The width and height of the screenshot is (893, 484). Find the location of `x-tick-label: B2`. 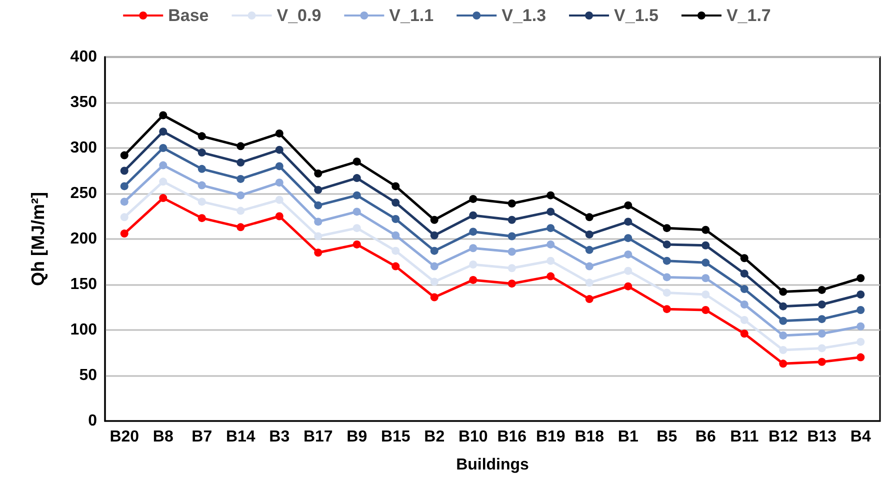

x-tick-label: B2 is located at coordinates (434, 437).